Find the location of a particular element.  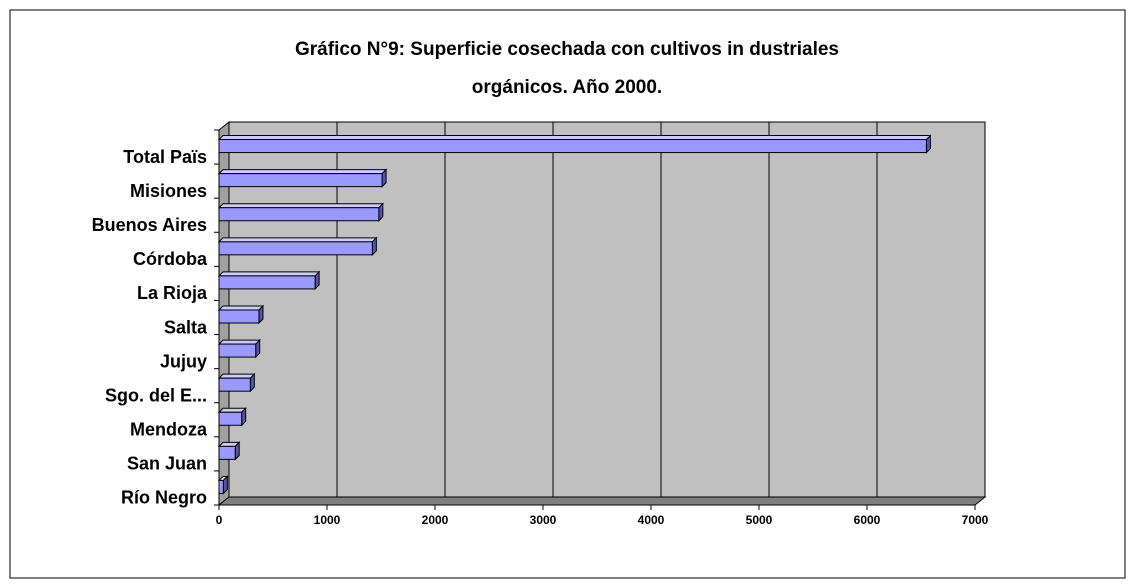

x-tick-label: 2000 is located at coordinates (435, 520).